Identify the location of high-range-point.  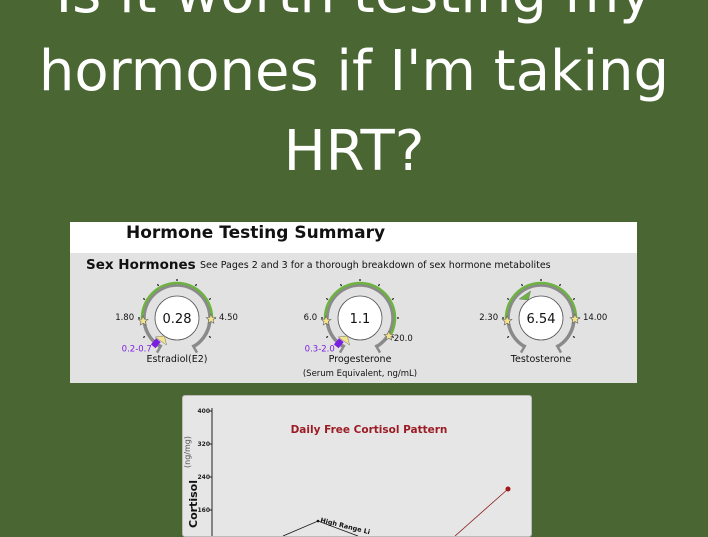
(318, 521).